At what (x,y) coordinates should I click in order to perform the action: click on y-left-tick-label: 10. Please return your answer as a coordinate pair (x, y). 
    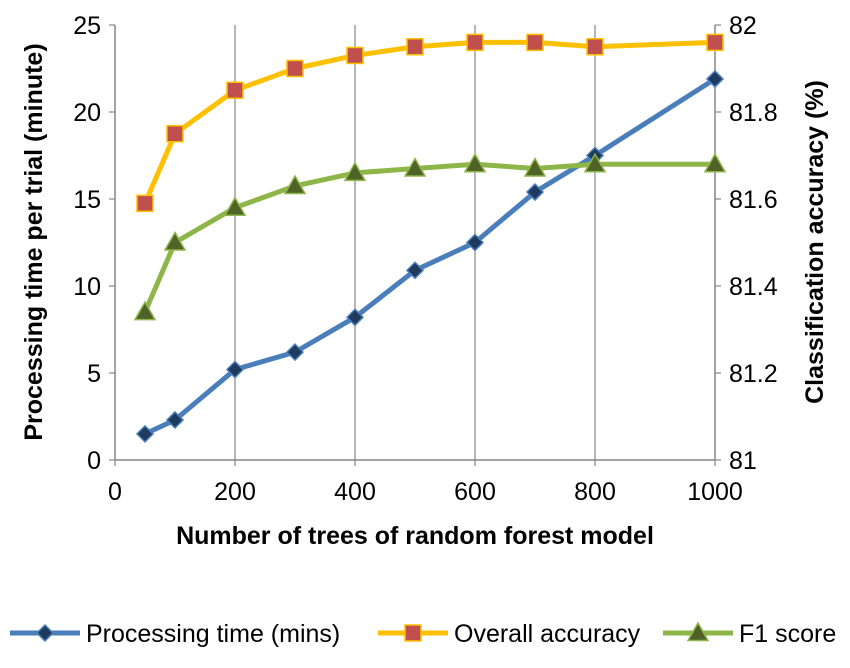
    Looking at the image, I should click on (87, 287).